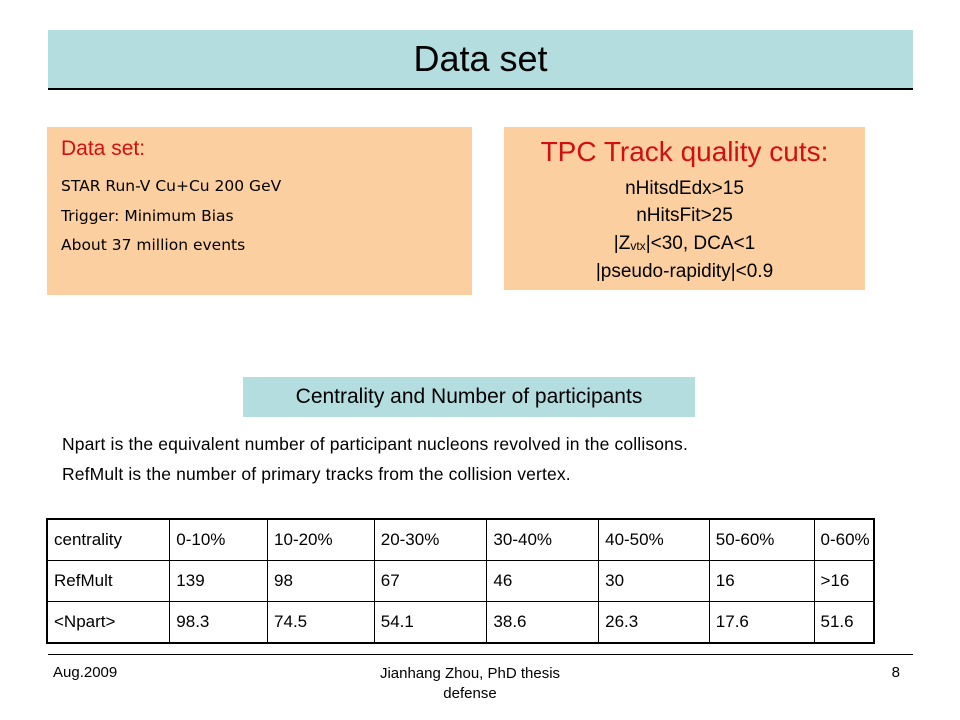 The width and height of the screenshot is (960, 720). I want to click on cut-nhitsfit: nHitsFit>25, so click(684, 215).